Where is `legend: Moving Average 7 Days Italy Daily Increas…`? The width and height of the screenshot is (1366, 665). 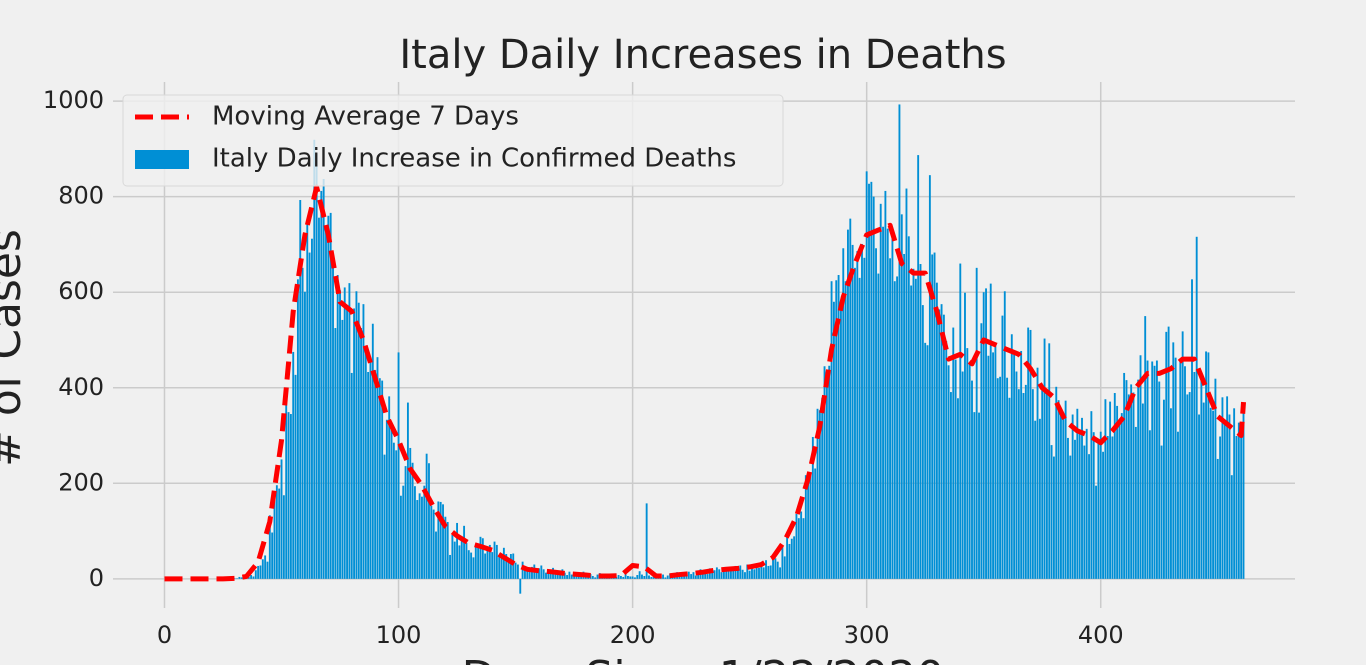 legend: Moving Average 7 Days Italy Daily Increas… is located at coordinates (453, 140).